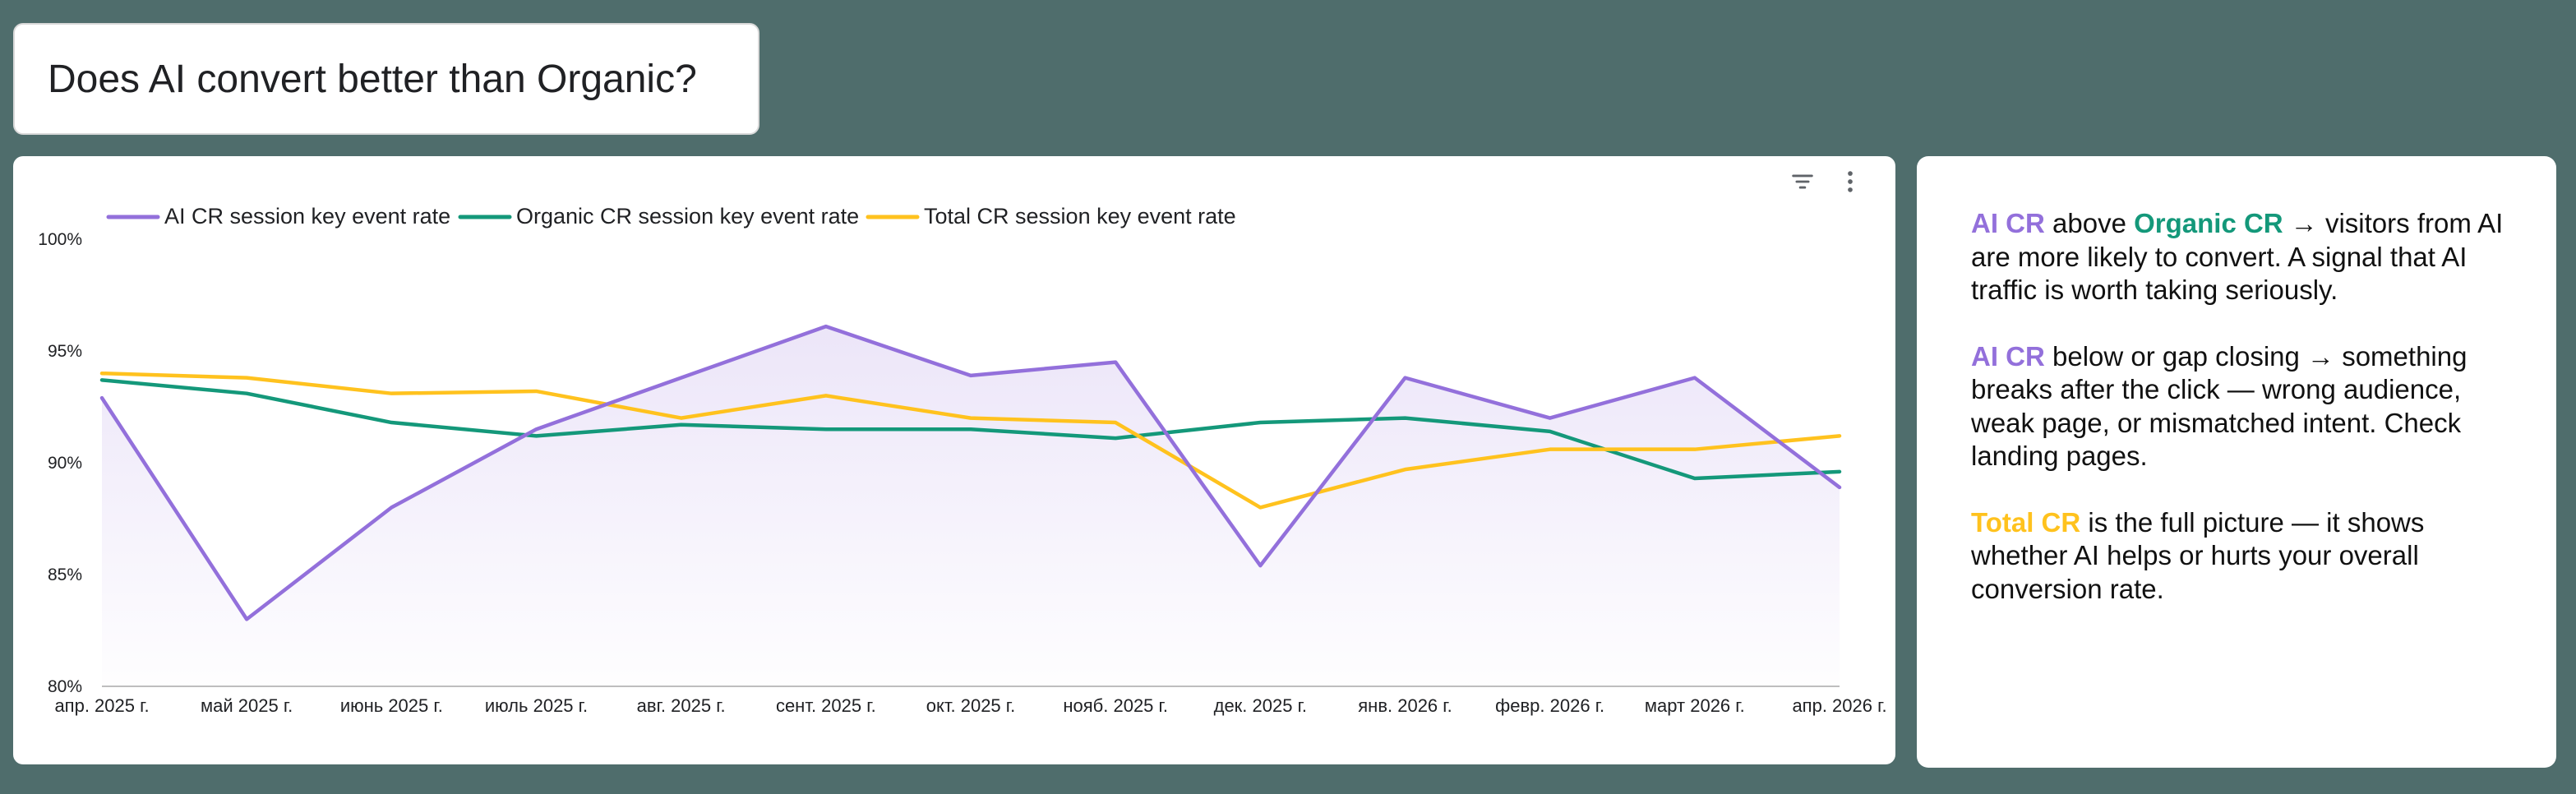  Describe the element at coordinates (65, 574) in the screenshot. I see `y-tick-label: 85%` at that location.